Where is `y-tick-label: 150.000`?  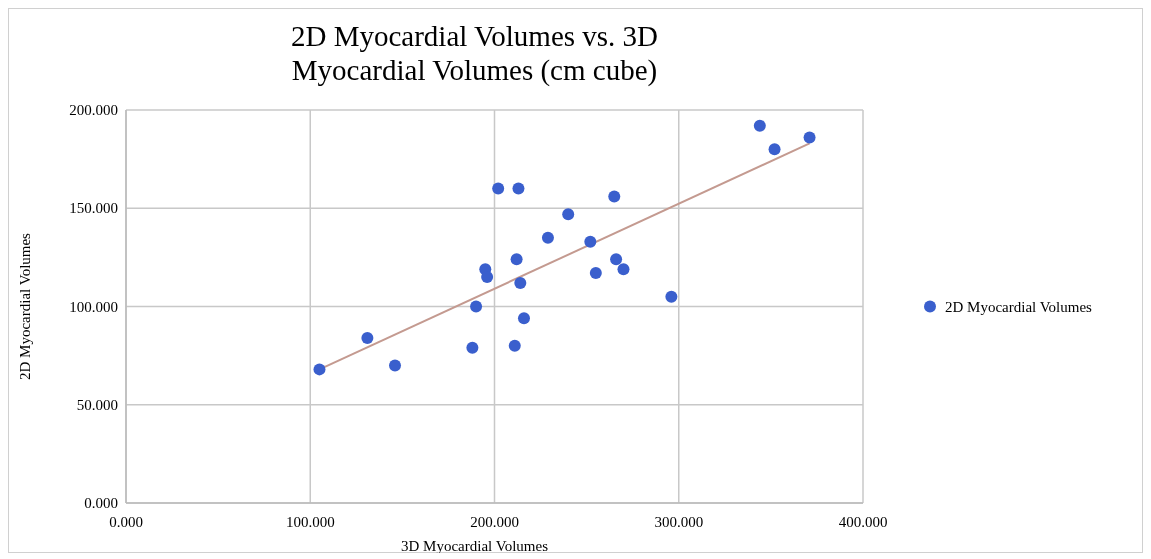
y-tick-label: 150.000 is located at coordinates (93, 208).